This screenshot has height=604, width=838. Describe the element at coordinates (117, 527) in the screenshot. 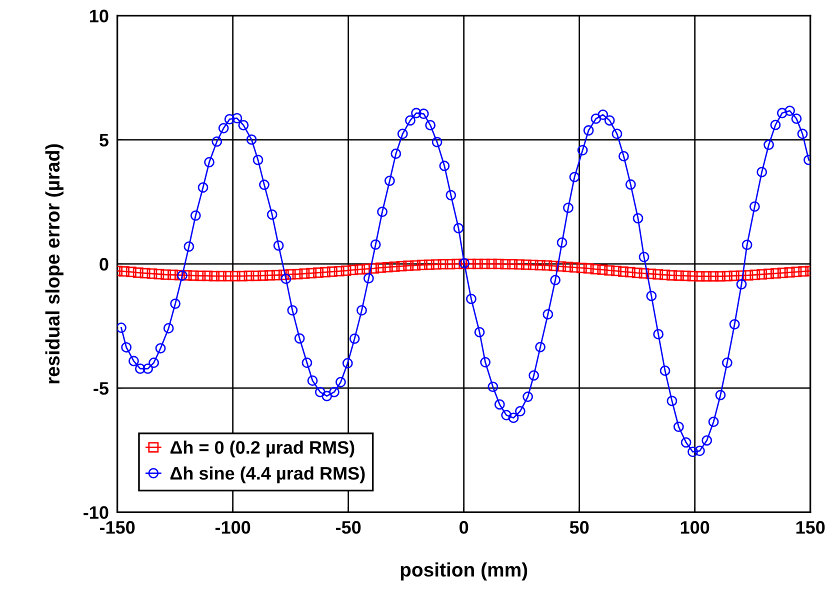

I see `x-tick-label: -150` at that location.